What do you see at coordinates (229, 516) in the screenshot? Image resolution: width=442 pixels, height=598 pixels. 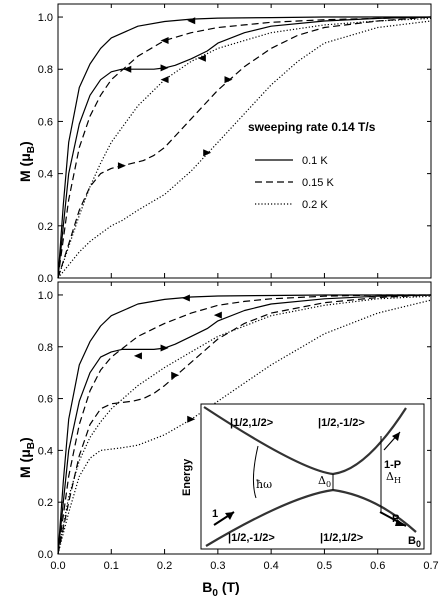 I see `inset-in-arrowhead` at bounding box center [229, 516].